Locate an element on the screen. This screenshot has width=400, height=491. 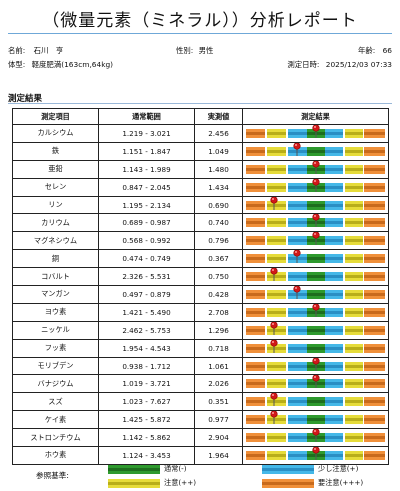
table-row: 鉄 1.151 - 1.847 1.049 is located at coordinates (200, 151).